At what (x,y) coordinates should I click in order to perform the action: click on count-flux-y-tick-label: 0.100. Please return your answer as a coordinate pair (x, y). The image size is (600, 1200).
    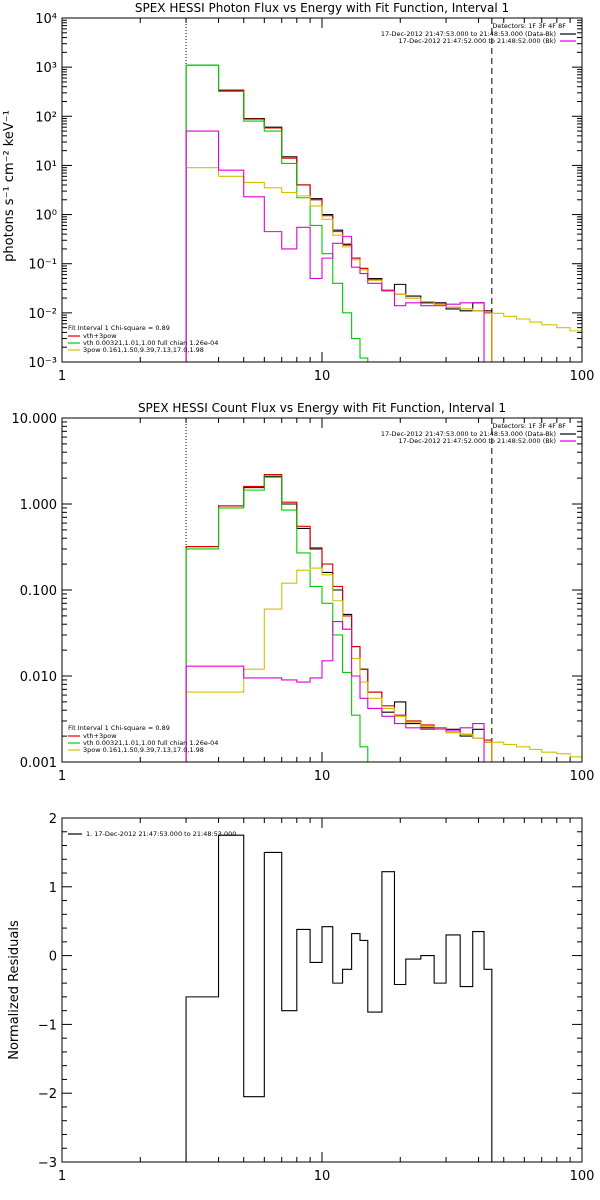
    Looking at the image, I should click on (38, 591).